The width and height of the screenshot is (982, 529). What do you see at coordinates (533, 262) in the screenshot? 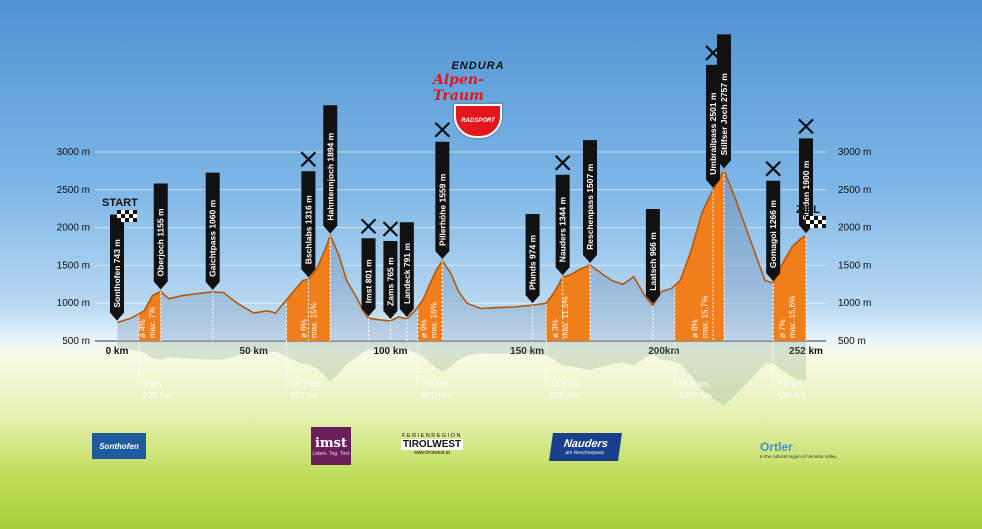
I see `waypoint-label: Pfunds 974 m` at bounding box center [533, 262].